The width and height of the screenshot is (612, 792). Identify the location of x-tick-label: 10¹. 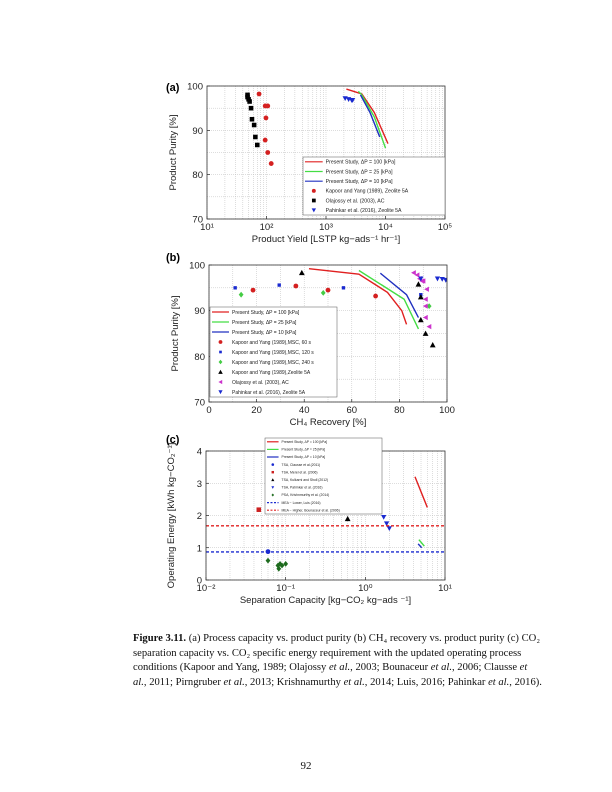
(207, 227).